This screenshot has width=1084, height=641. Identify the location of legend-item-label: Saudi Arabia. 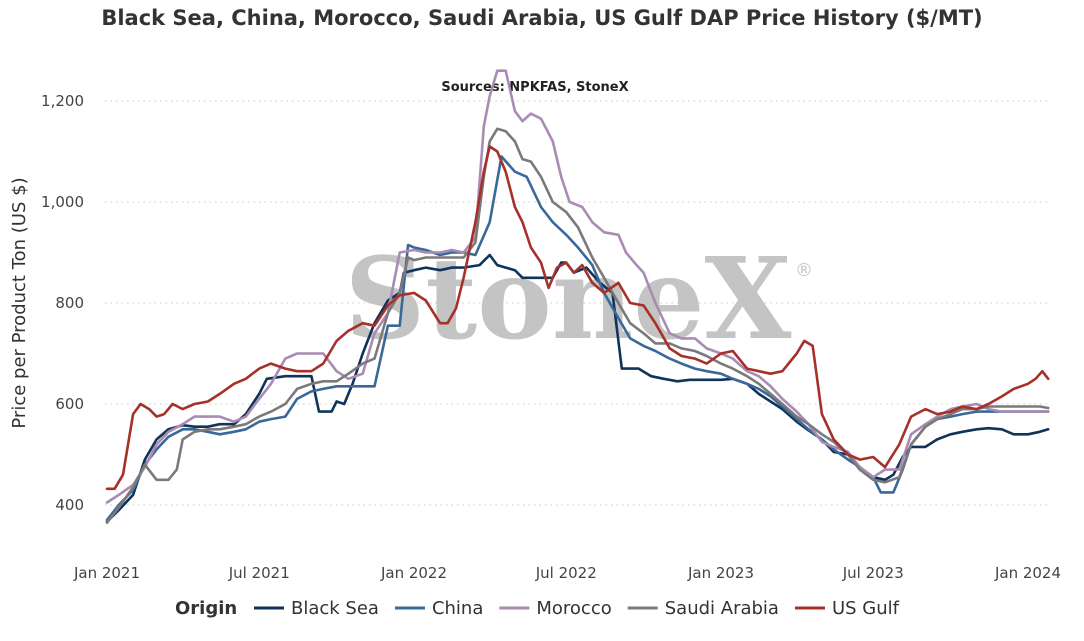
(722, 608).